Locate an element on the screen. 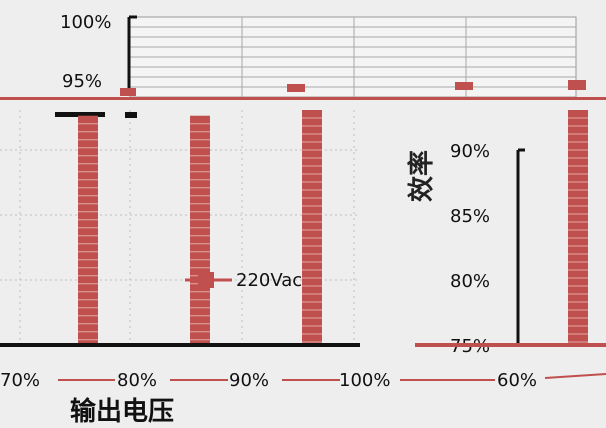 The width and height of the screenshot is (606, 428). xtick-label: 90% is located at coordinates (249, 380).